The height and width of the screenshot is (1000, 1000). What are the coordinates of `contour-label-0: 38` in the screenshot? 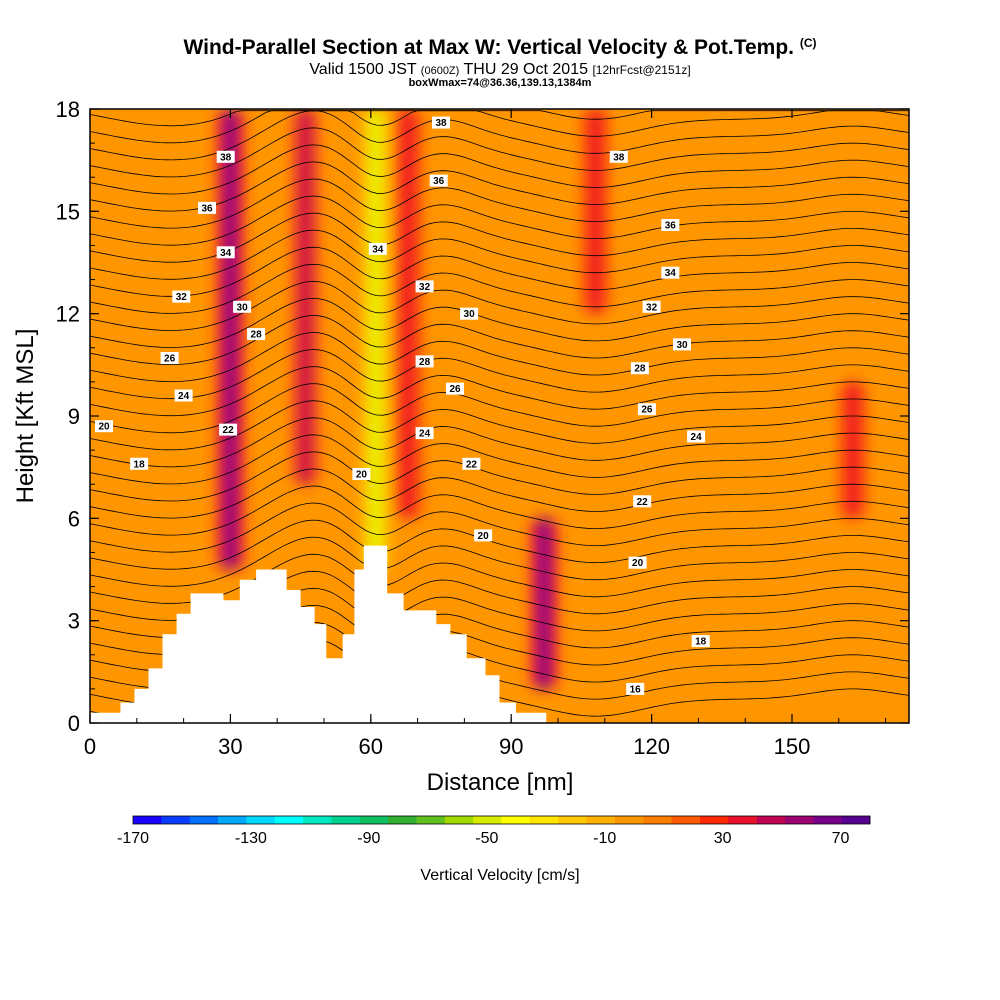 It's located at (225, 156).